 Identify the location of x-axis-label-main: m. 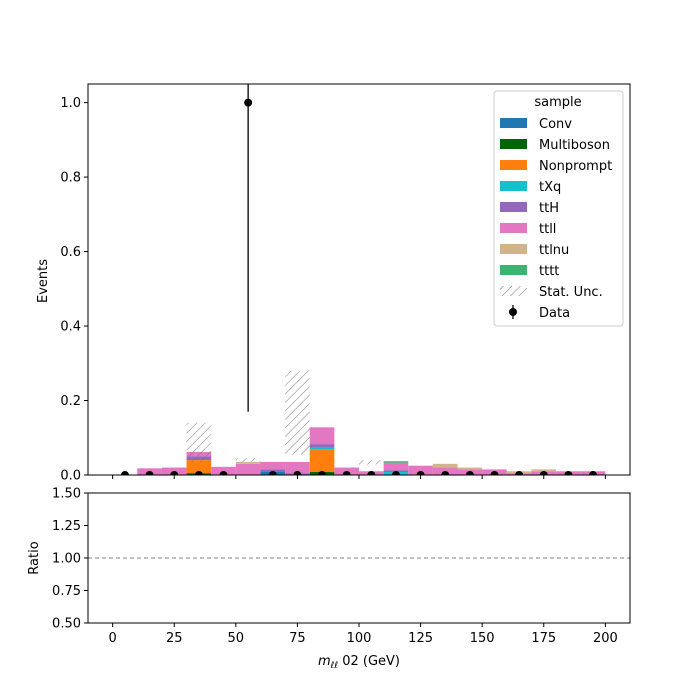
(324, 661).